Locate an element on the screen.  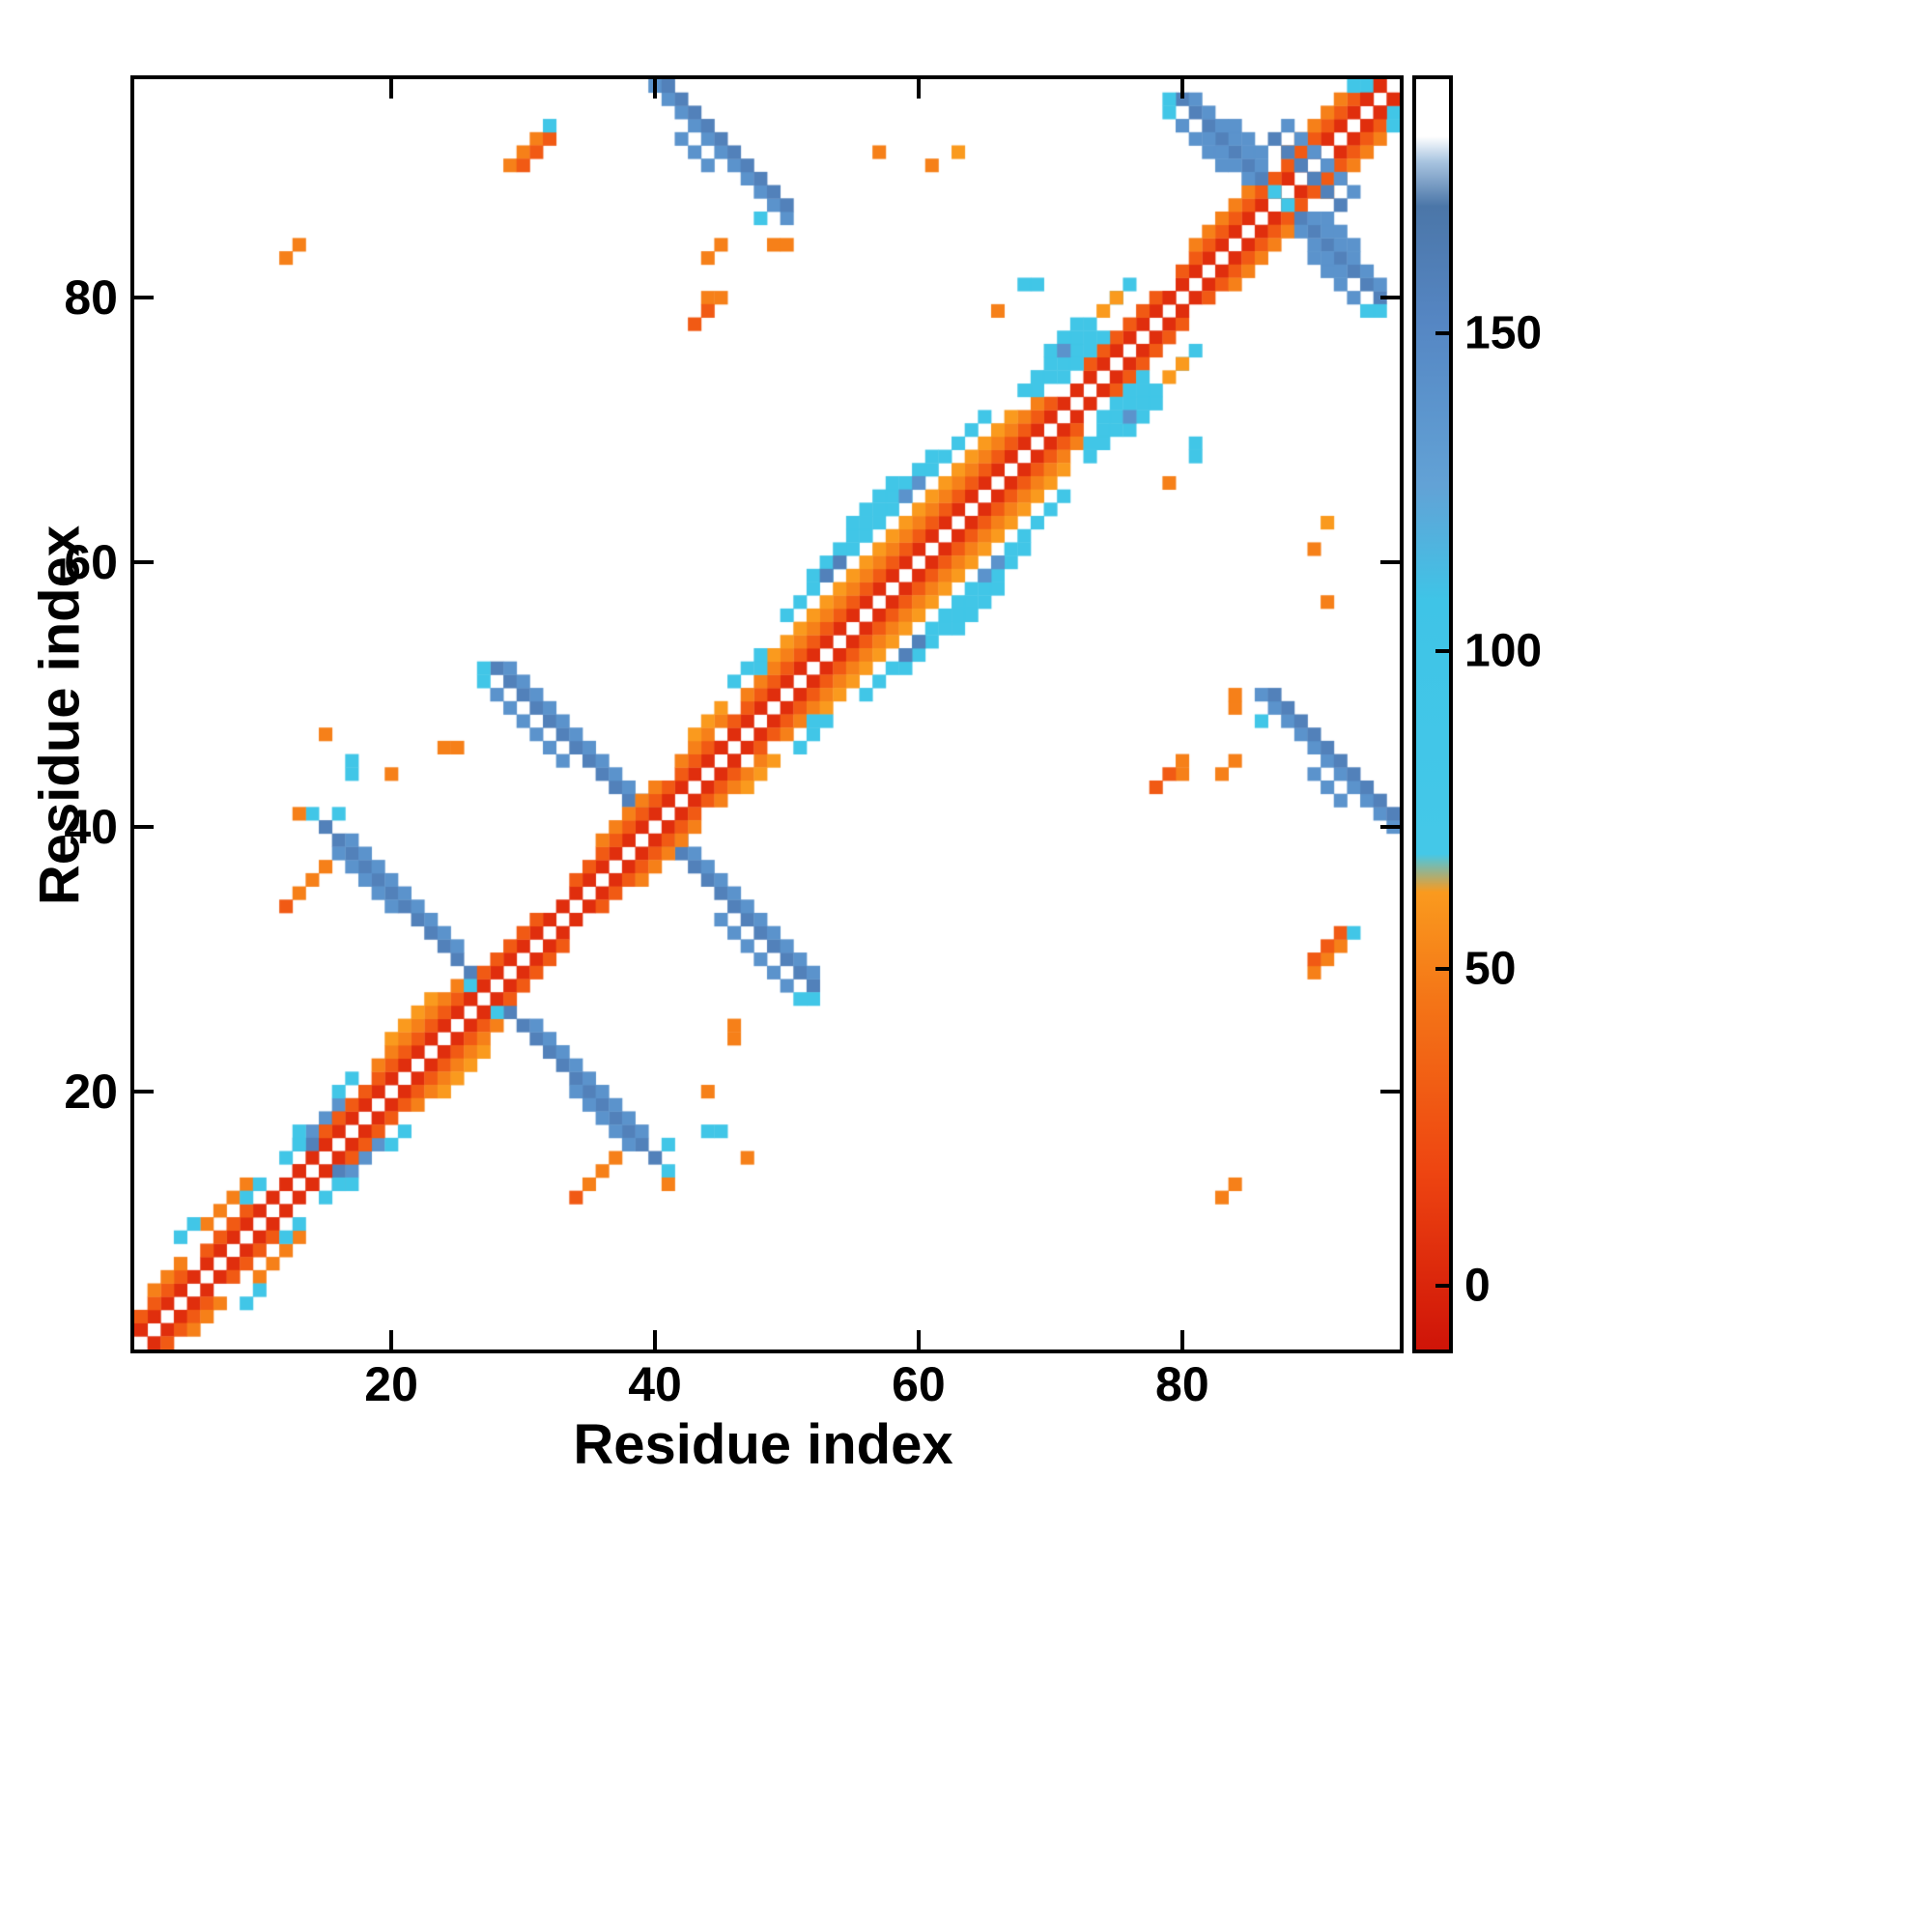
x-tick-label: 80 is located at coordinates (1182, 1384).